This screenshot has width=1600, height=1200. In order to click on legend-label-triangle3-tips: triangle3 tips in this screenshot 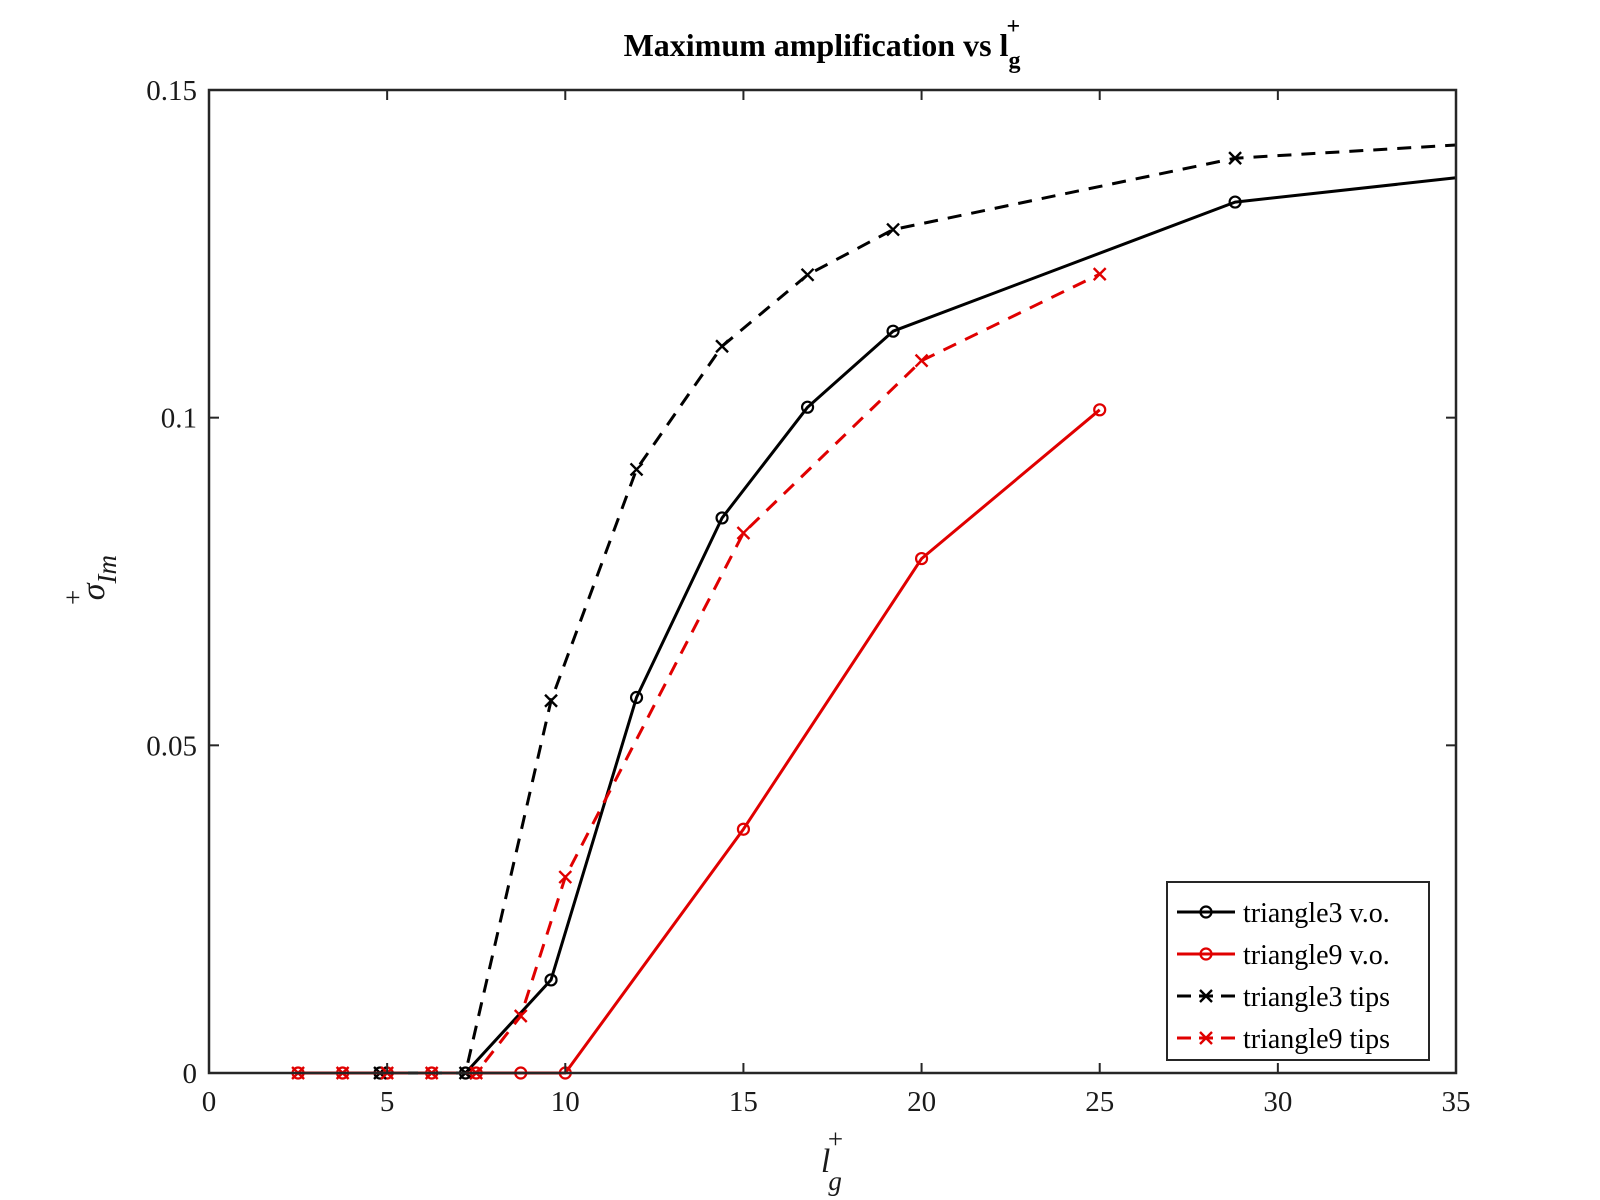, I will do `click(1316, 997)`.